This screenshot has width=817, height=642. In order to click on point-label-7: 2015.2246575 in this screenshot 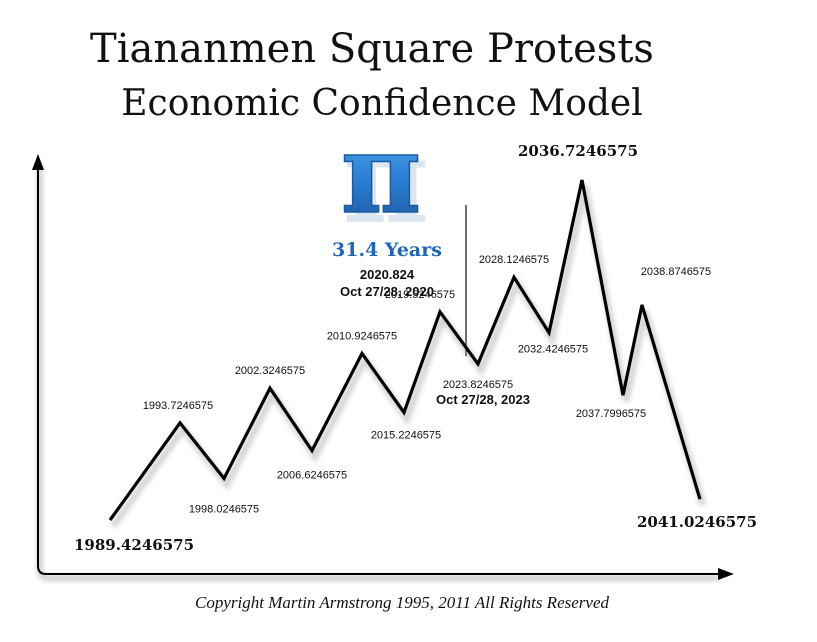, I will do `click(406, 435)`.